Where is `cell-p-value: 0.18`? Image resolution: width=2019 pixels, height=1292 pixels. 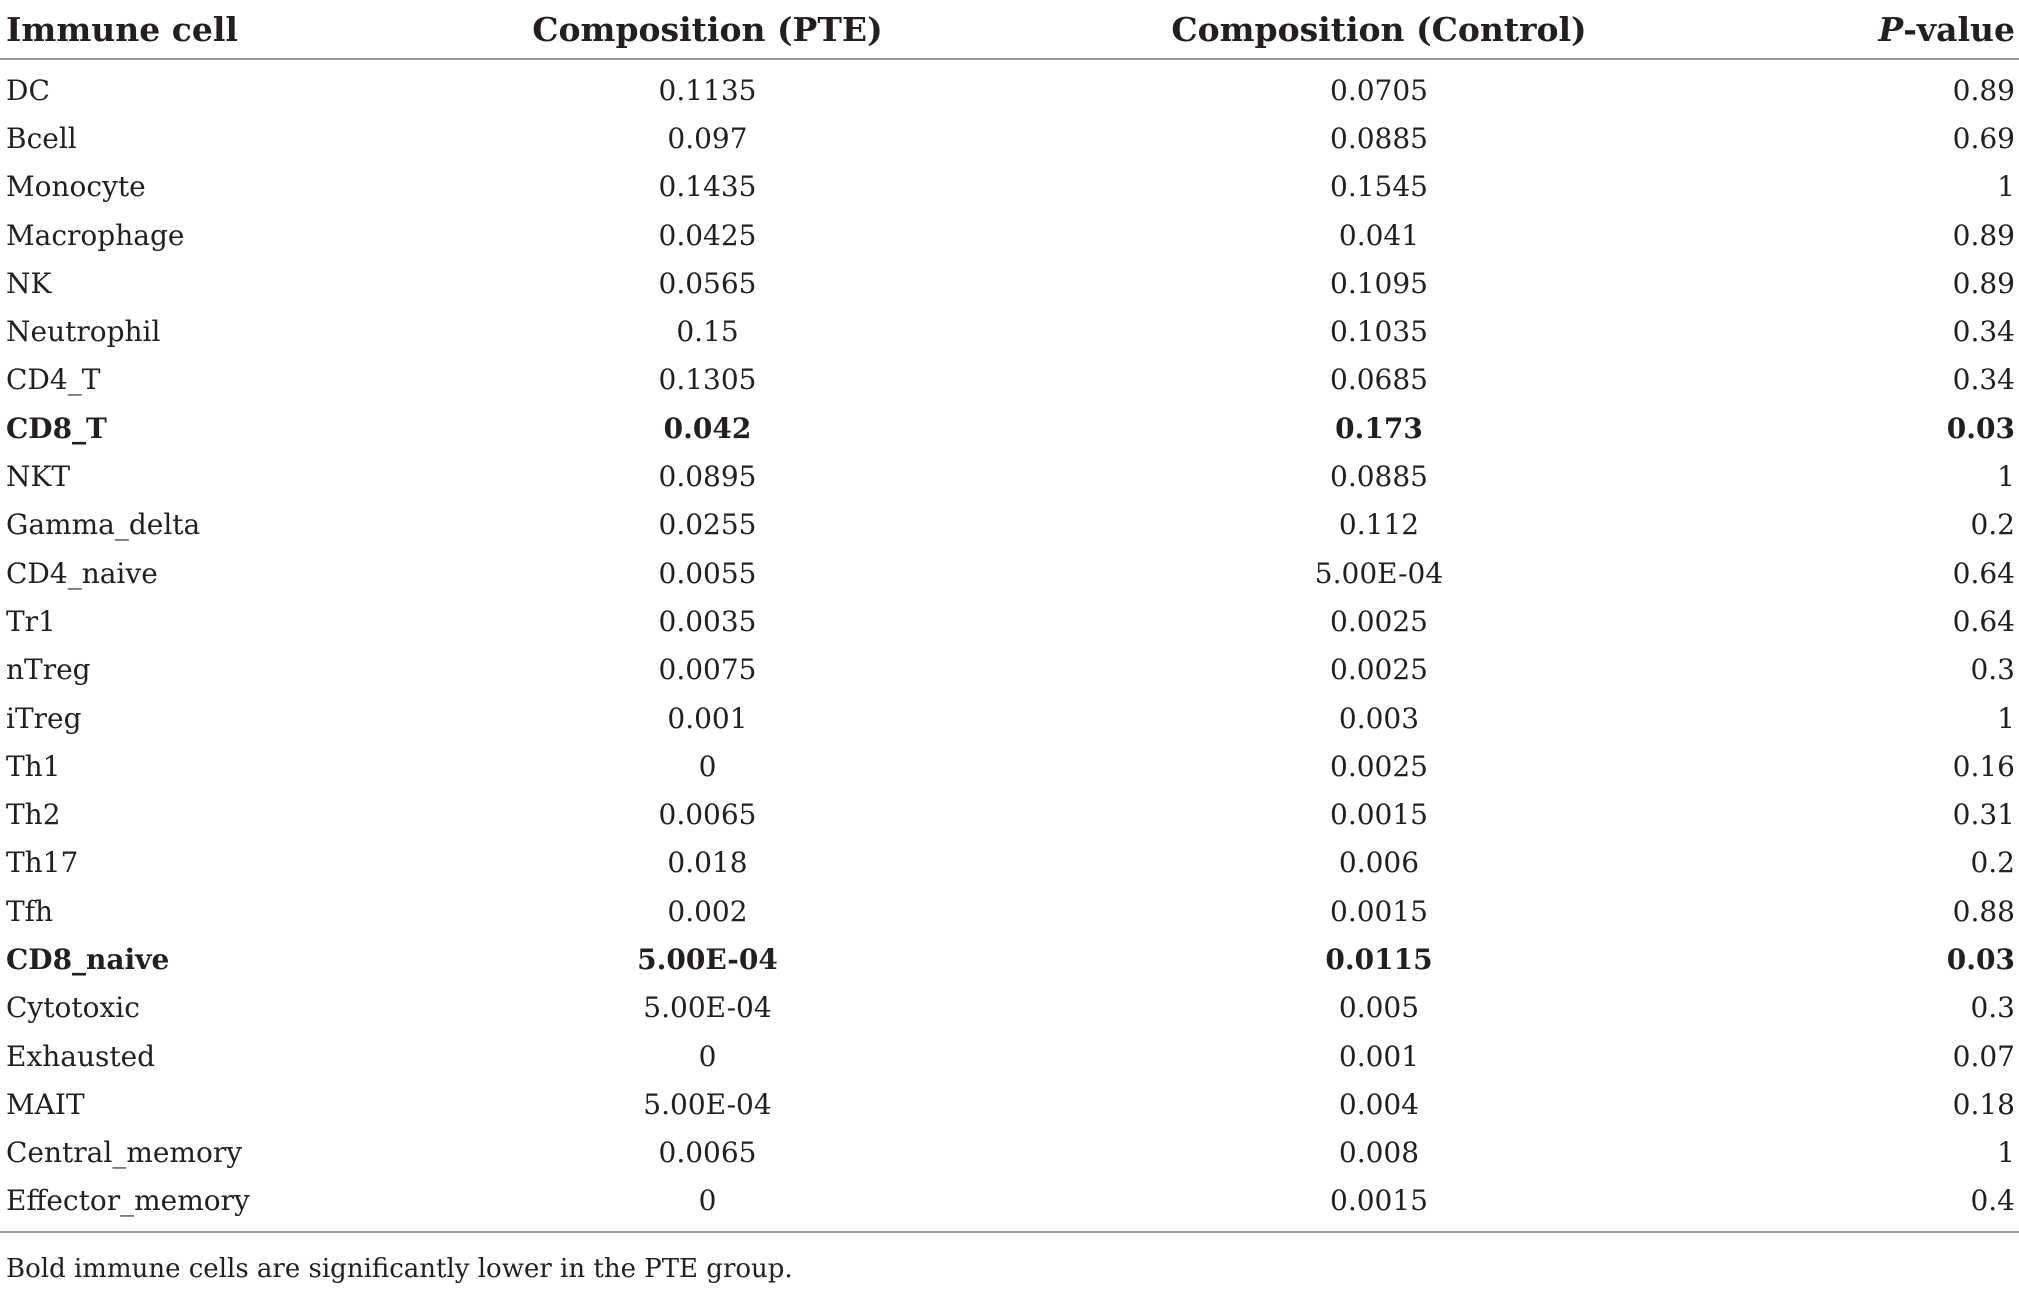 cell-p-value: 0.18 is located at coordinates (1983, 1104).